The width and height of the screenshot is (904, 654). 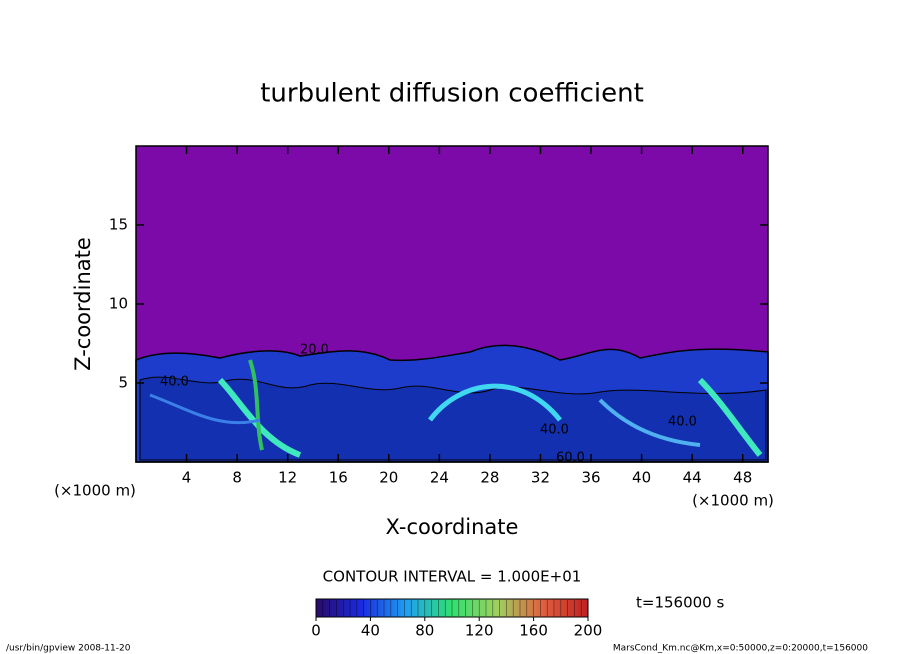 What do you see at coordinates (314, 350) in the screenshot?
I see `contour-label: 20.0` at bounding box center [314, 350].